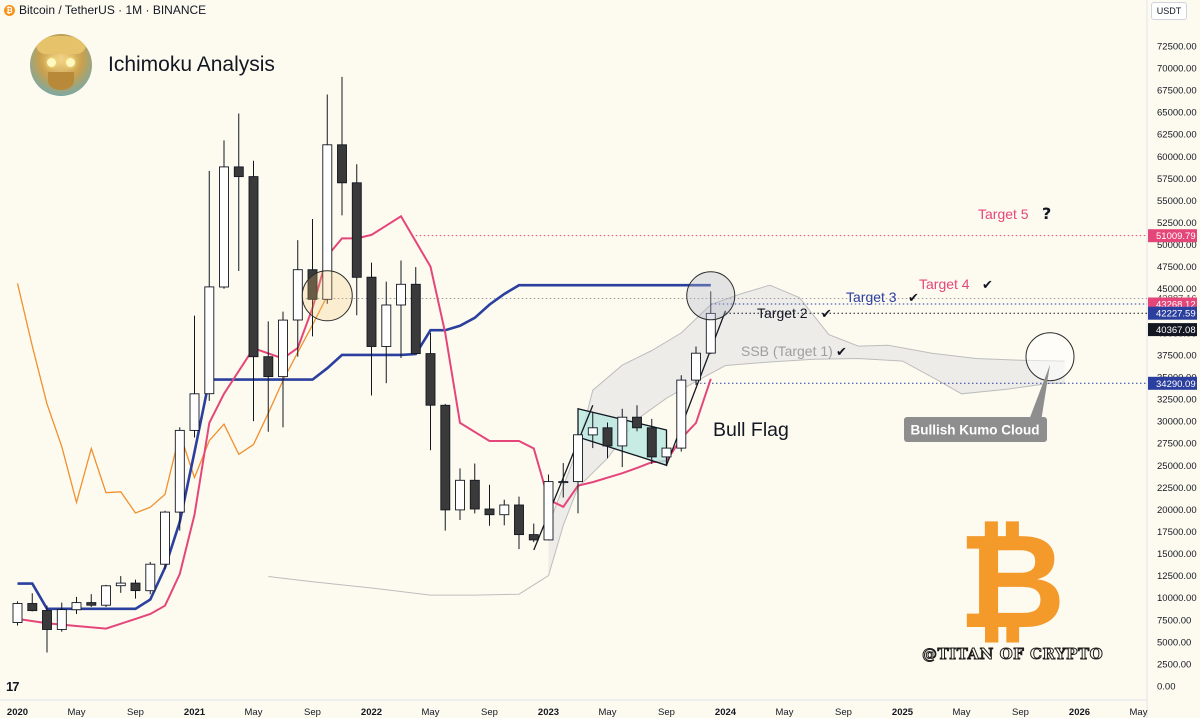 The width and height of the screenshot is (1200, 718). Describe the element at coordinates (1177, 46) in the screenshot. I see `y-tick-label: 72500.00` at that location.